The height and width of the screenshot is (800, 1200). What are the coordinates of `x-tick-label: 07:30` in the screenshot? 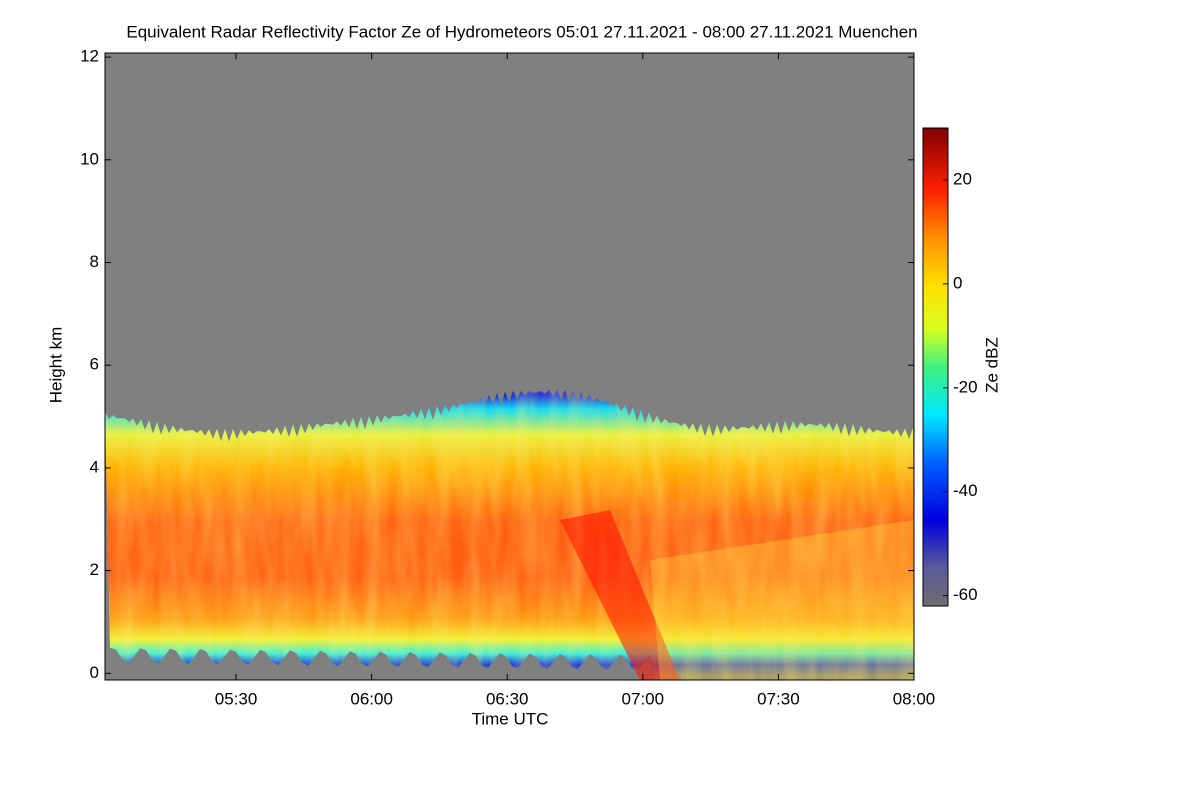 It's located at (778, 698).